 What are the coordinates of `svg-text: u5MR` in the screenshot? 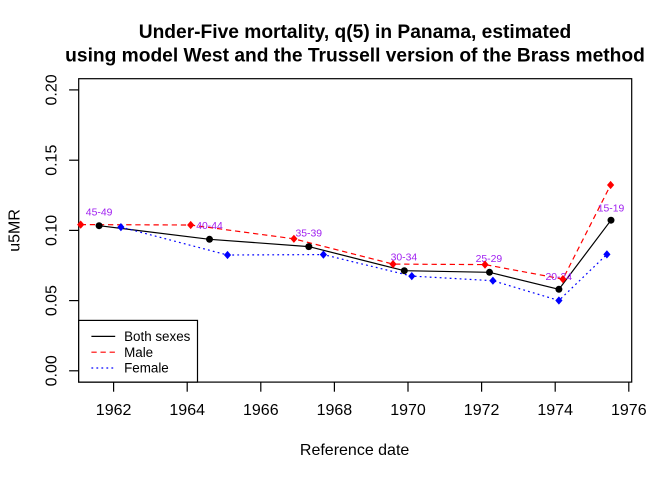 It's located at (15, 230).